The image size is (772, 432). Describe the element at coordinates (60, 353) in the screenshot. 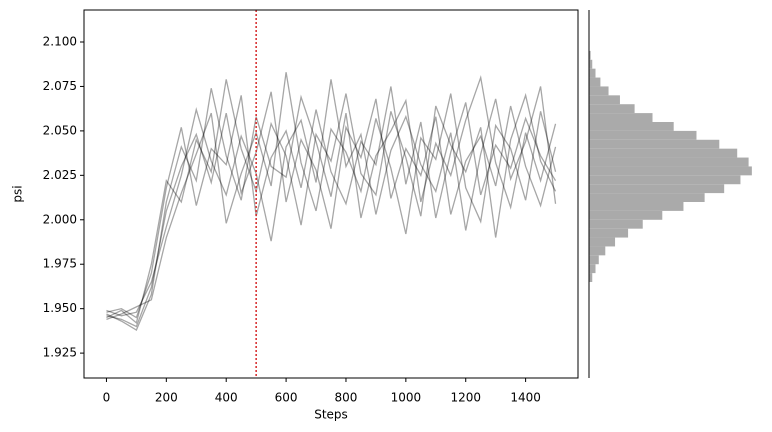

I see `y-tick-label: 1.925` at that location.